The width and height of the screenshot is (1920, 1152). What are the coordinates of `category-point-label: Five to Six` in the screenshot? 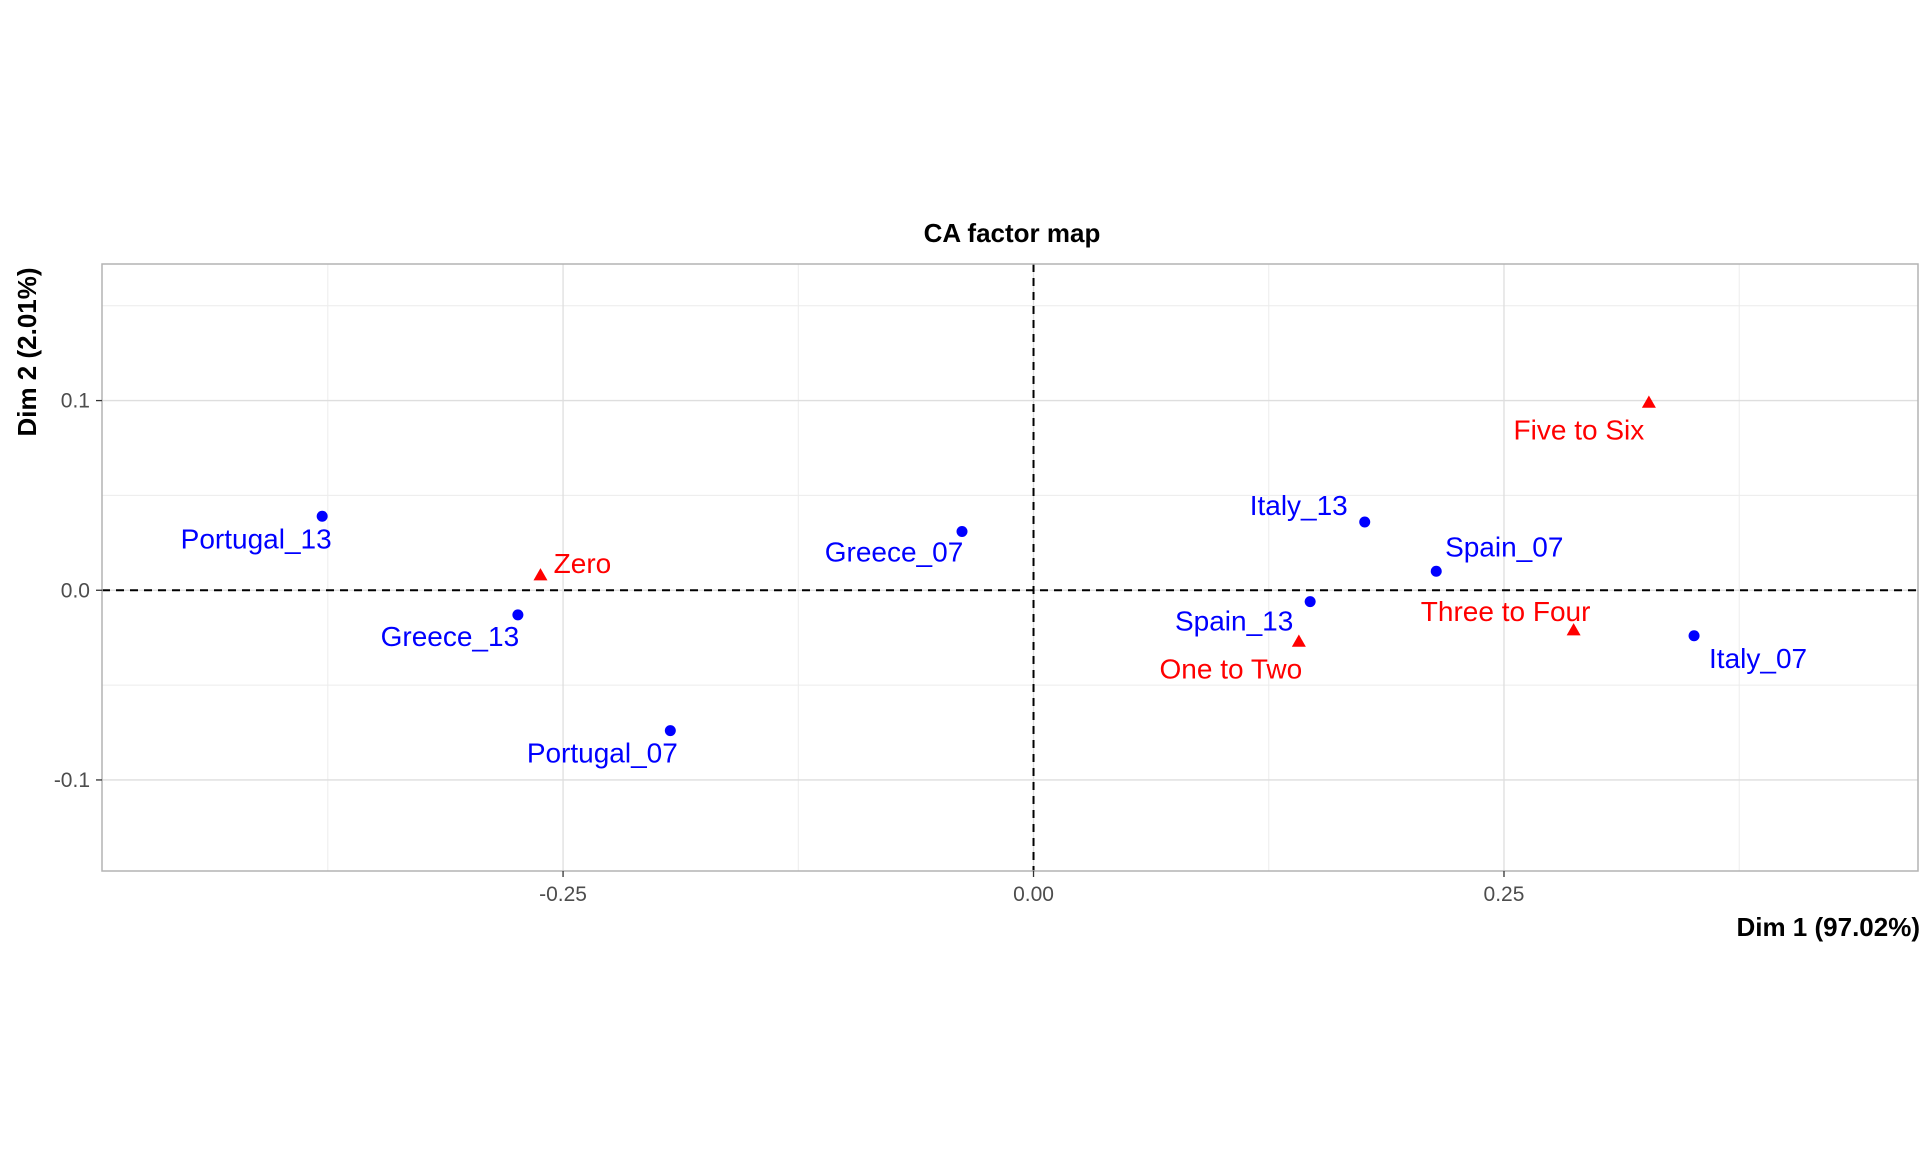 It's located at (1579, 429).